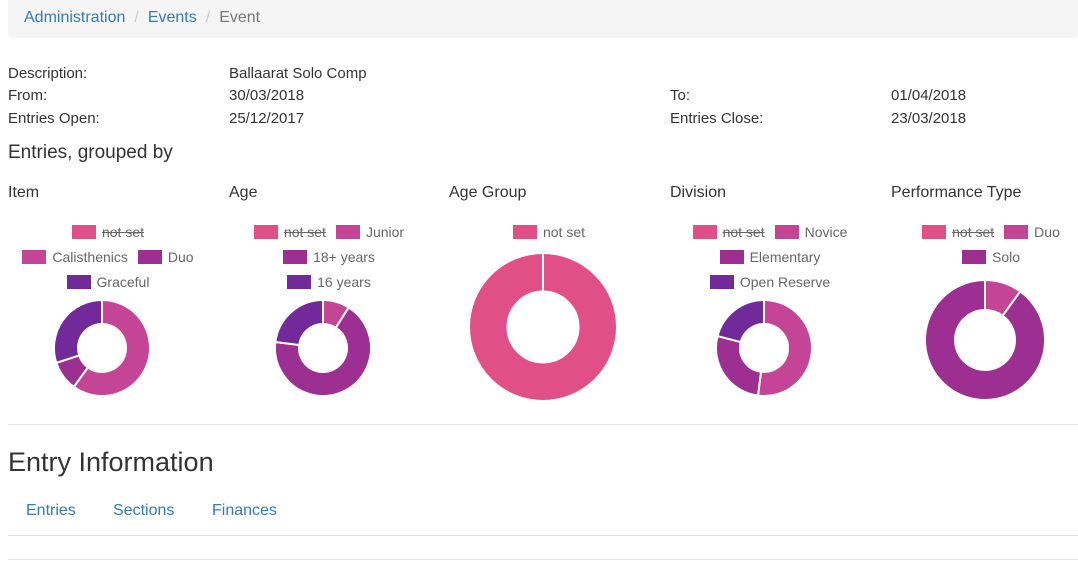 The image size is (1078, 561). What do you see at coordinates (90, 152) in the screenshot?
I see `entries-grouped-title: Entries, grouped by` at bounding box center [90, 152].